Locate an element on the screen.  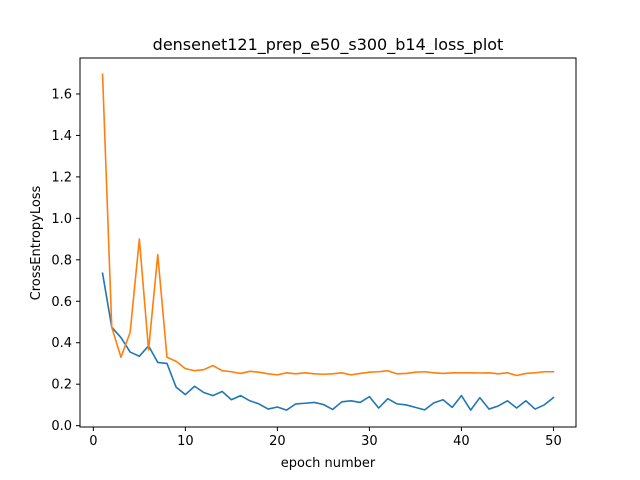
x-tick-label: 10 is located at coordinates (185, 441).